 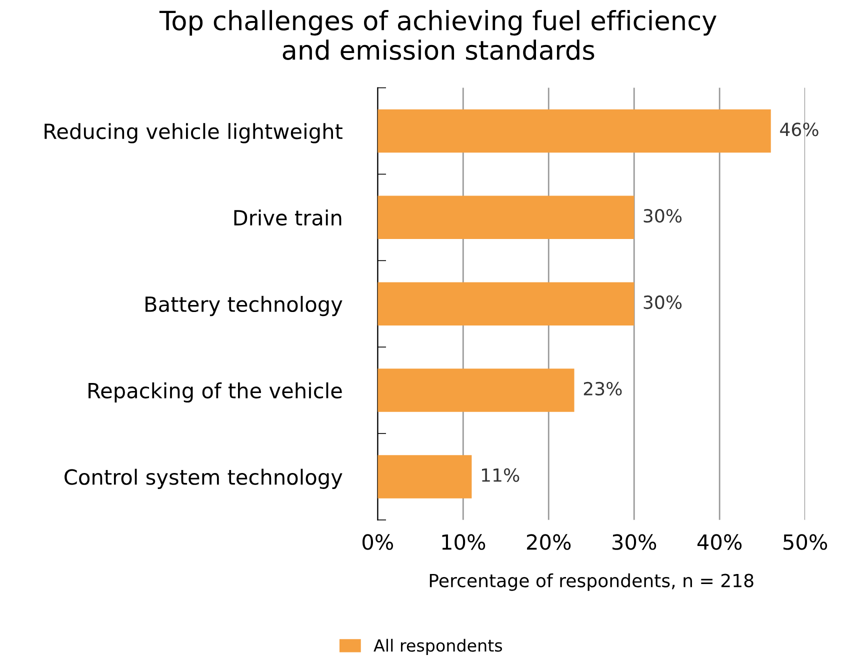 I want to click on data-label: 46%, so click(x=799, y=129).